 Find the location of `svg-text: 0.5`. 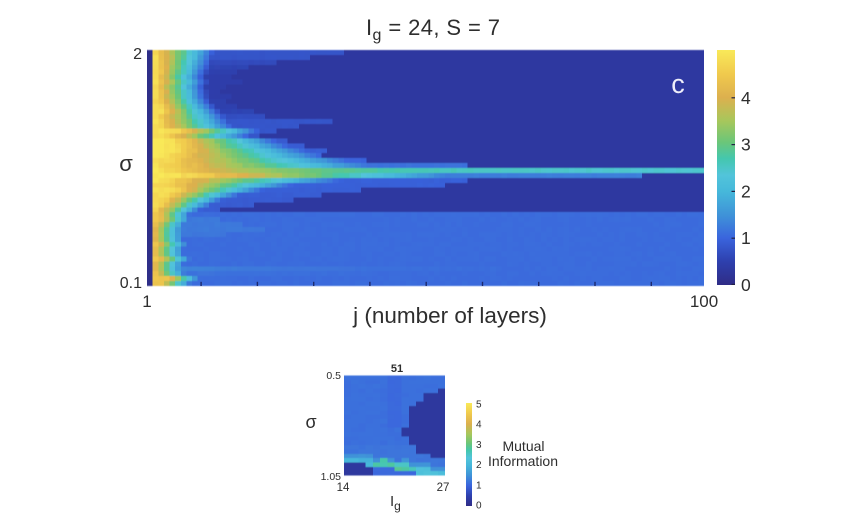

svg-text: 0.5 is located at coordinates (333, 376).